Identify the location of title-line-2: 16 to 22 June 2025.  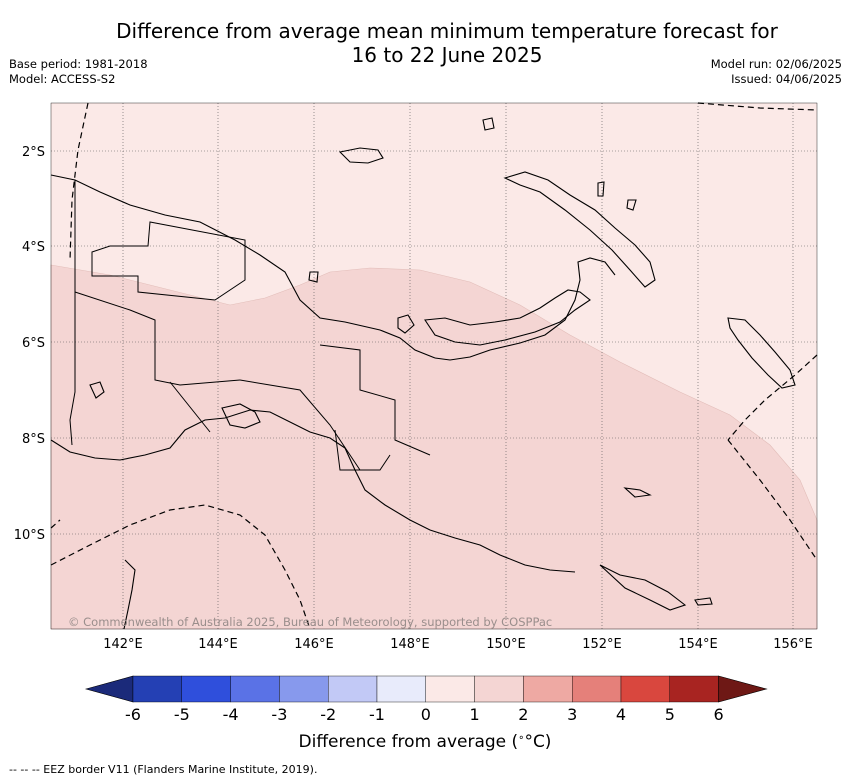
(447, 55).